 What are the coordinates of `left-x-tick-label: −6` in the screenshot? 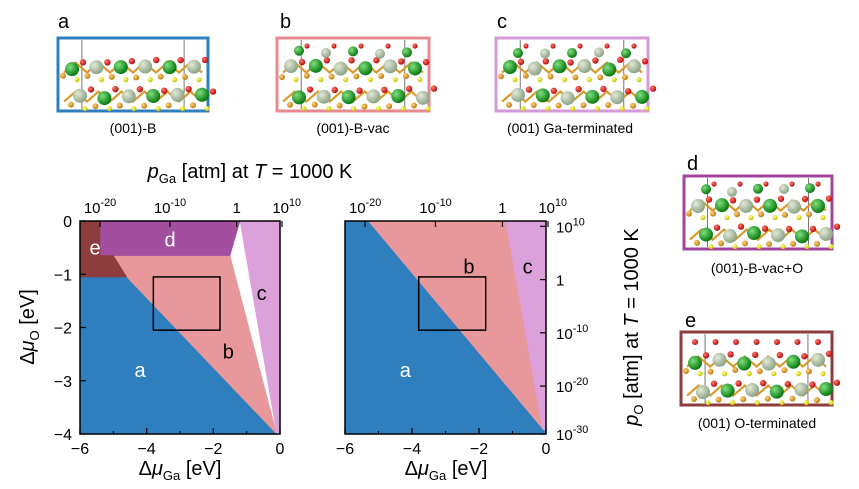 It's located at (80, 449).